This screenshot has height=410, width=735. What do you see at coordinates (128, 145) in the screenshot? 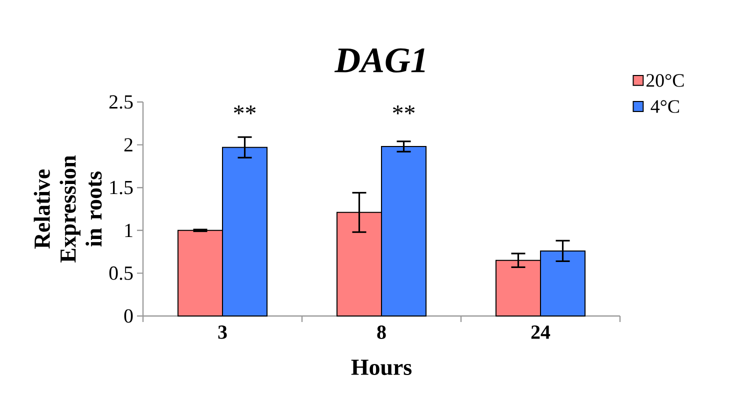
I see `y-tick-label: 2` at bounding box center [128, 145].